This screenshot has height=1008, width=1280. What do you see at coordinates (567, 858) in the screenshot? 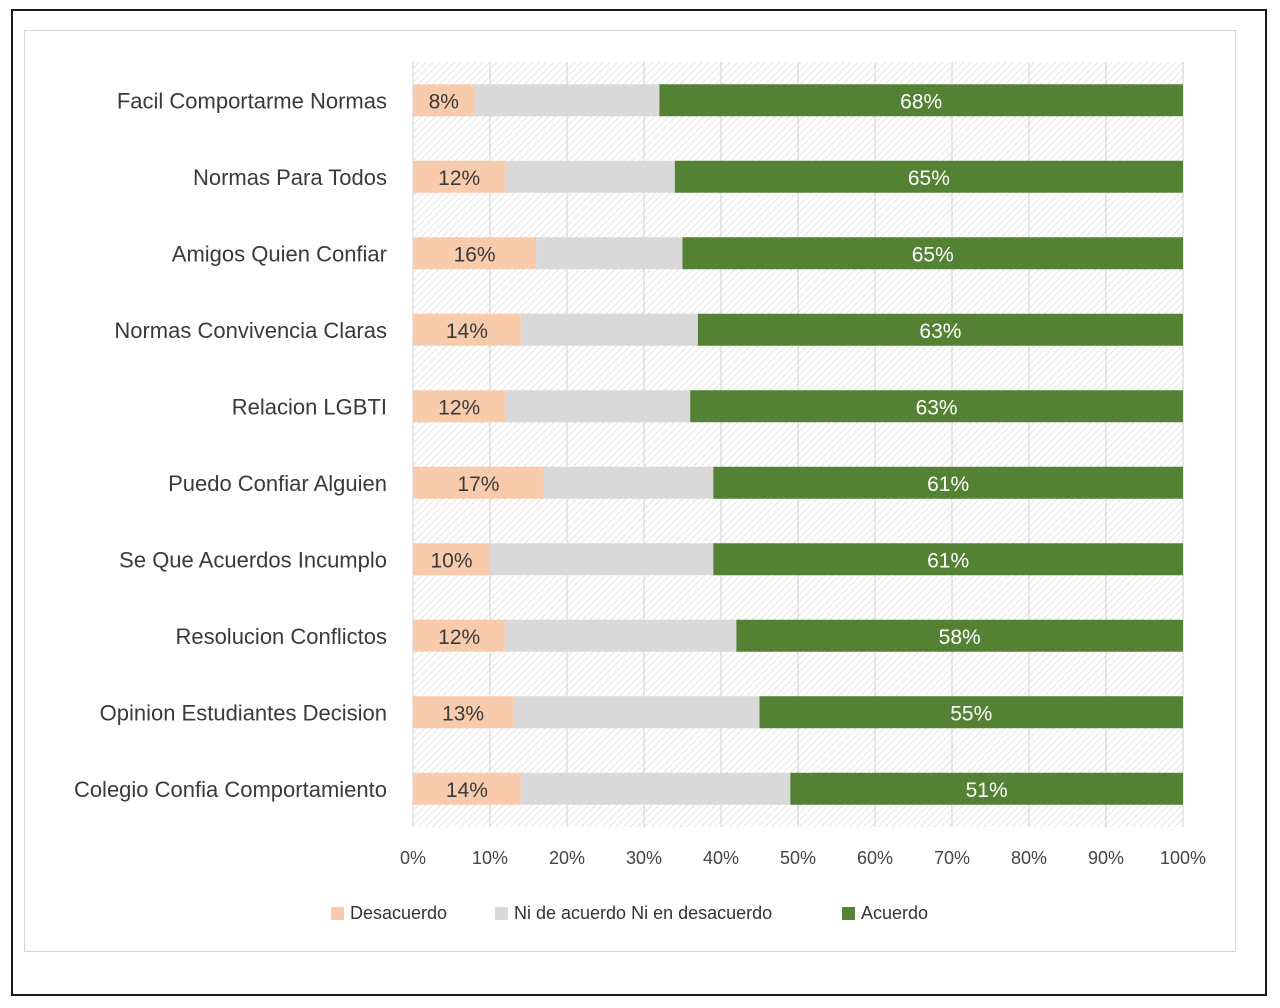
I see `x-tick-label: 20%` at bounding box center [567, 858].